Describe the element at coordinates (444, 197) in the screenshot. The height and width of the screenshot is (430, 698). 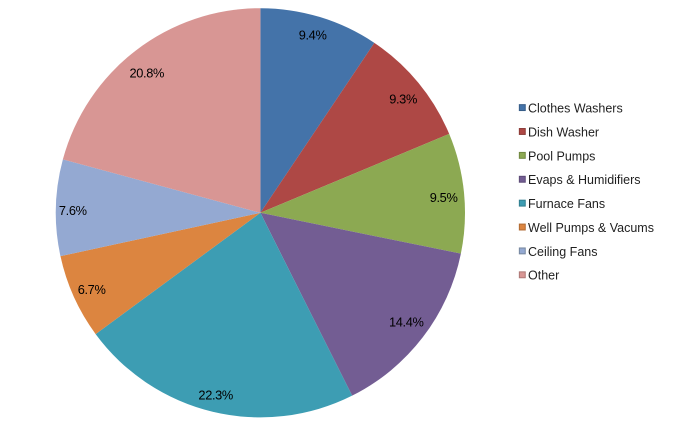
I see `svg-text: 9.5%` at that location.